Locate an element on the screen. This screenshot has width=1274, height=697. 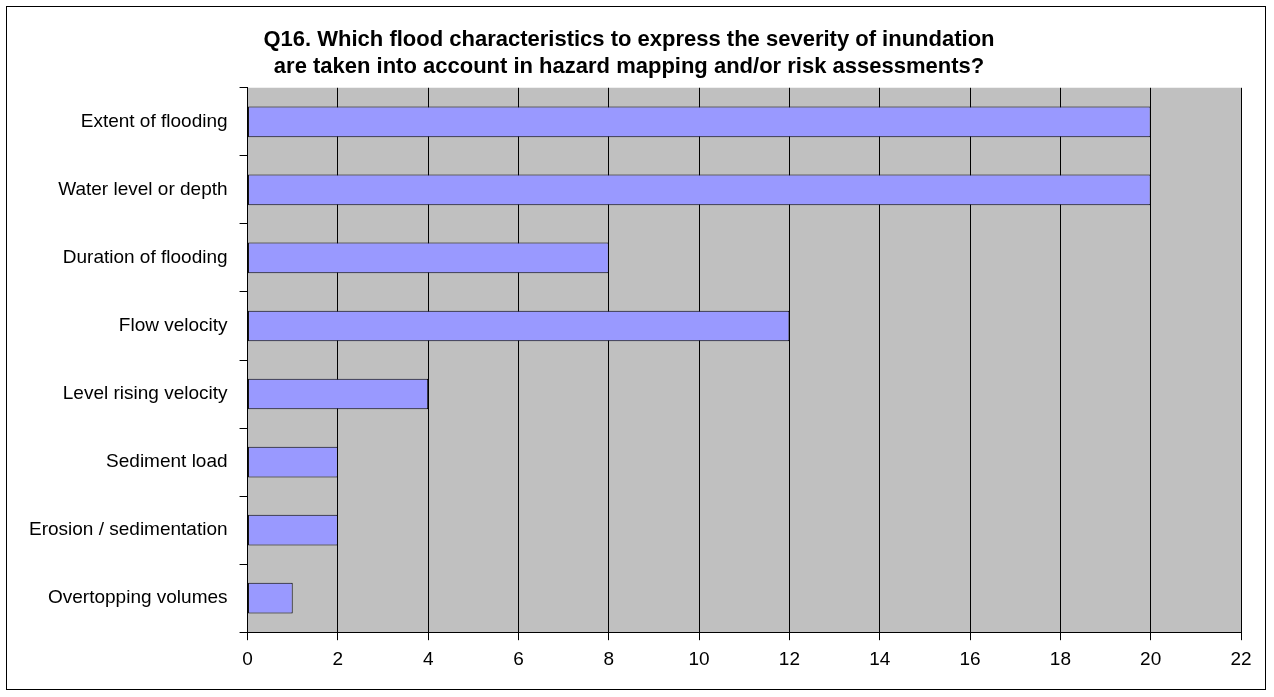
x-tick-label: 0 is located at coordinates (247, 658).